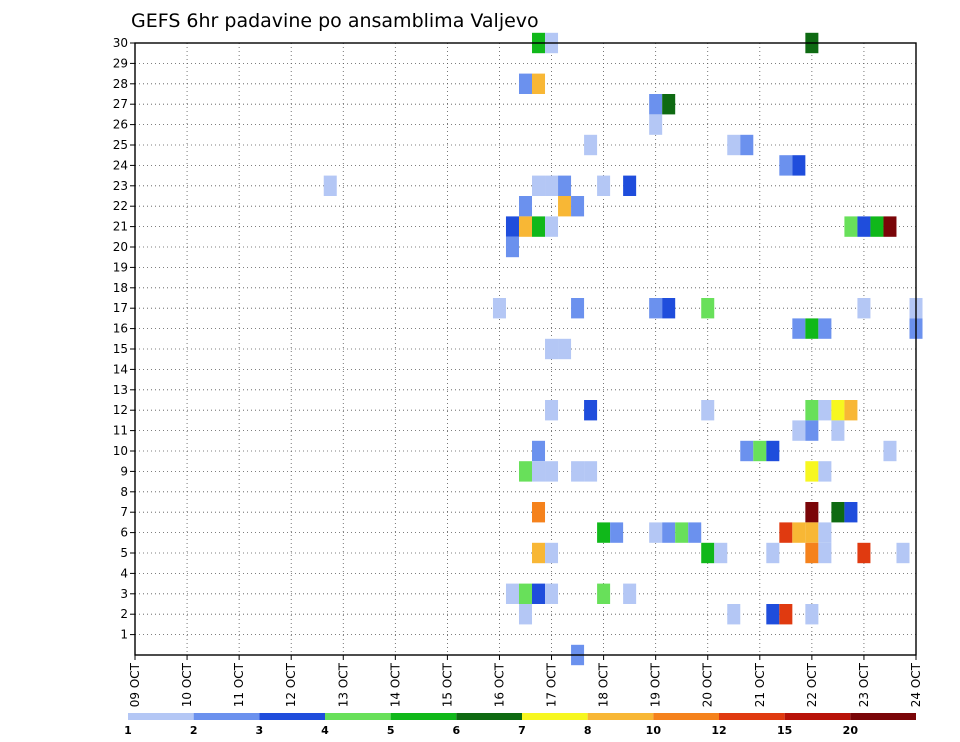 The image size is (960, 742). What do you see at coordinates (120, 125) in the screenshot?
I see `y-tick-label: 26` at bounding box center [120, 125].